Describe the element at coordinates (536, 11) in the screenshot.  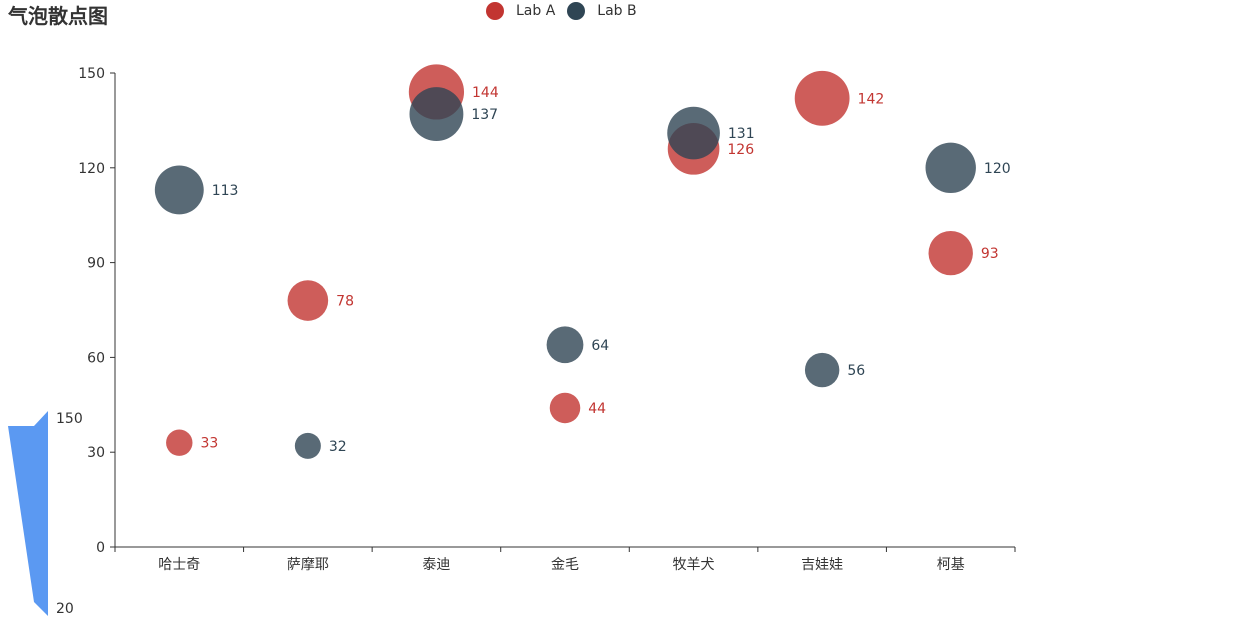
I see `legend-label-lab-a: Lab A` at that location.